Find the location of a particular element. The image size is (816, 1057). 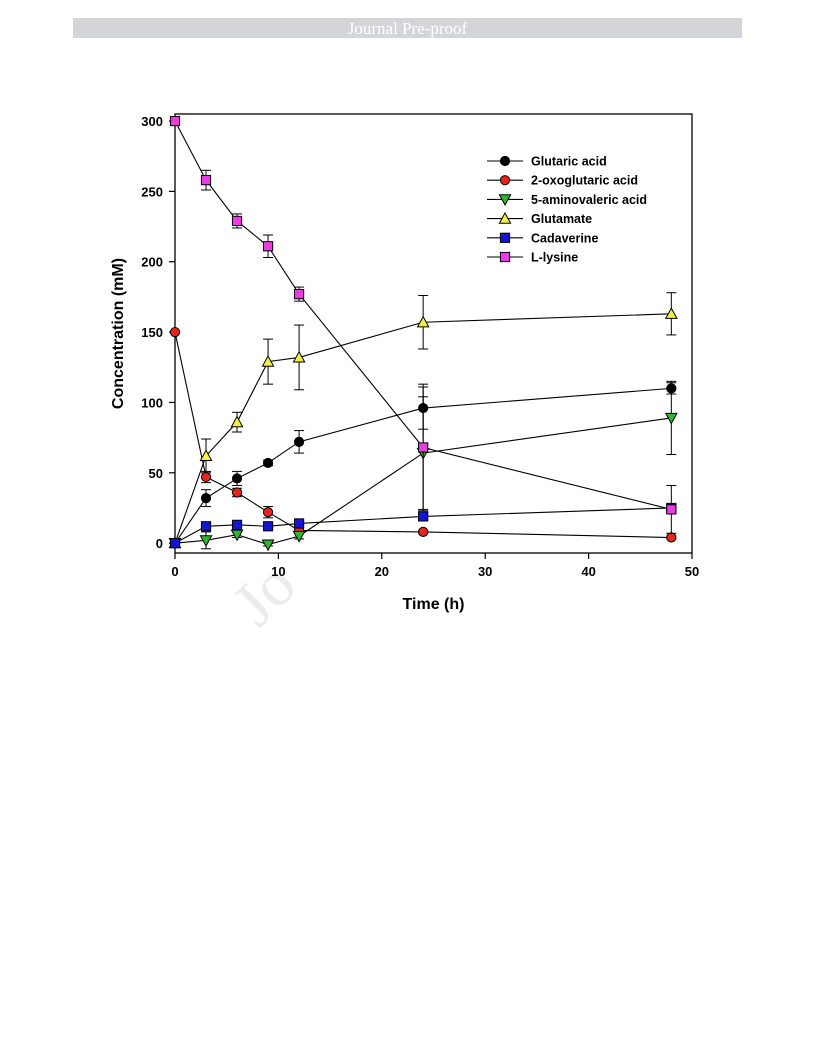

y-tick-label: 0 is located at coordinates (159, 543).